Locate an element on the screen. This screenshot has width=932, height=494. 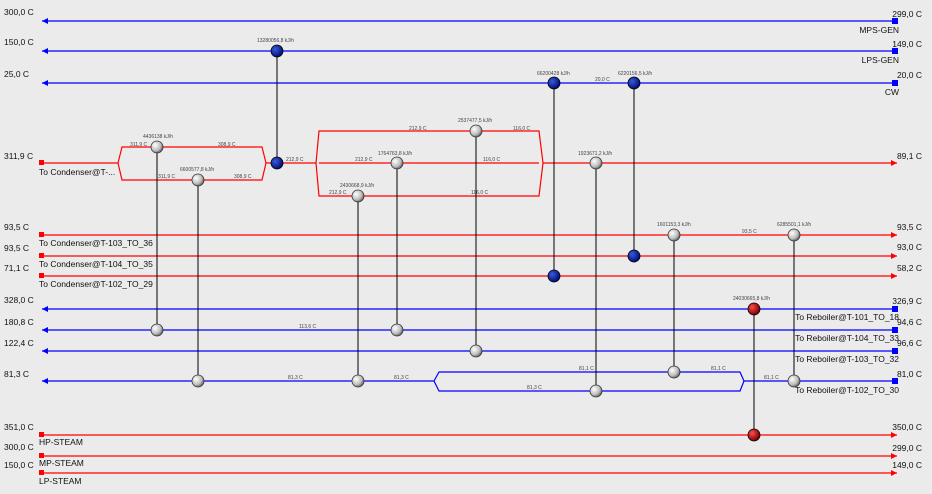
duty-label: 2537477,5 kJ/h is located at coordinates (475, 121).